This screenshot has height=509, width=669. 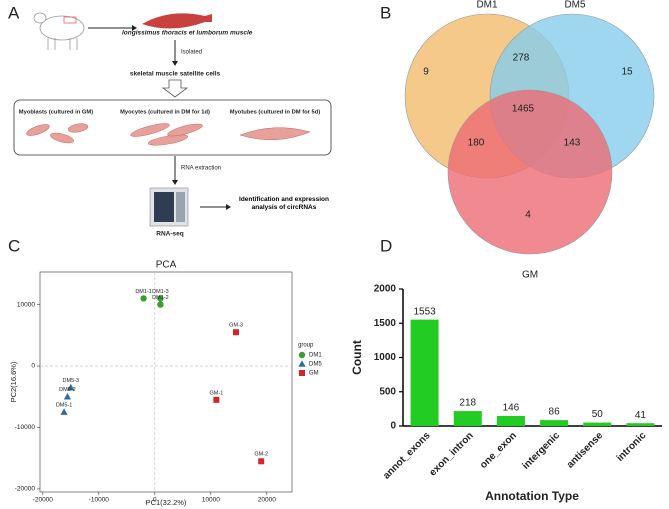 I want to click on legend-label: GM, so click(x=314, y=374).